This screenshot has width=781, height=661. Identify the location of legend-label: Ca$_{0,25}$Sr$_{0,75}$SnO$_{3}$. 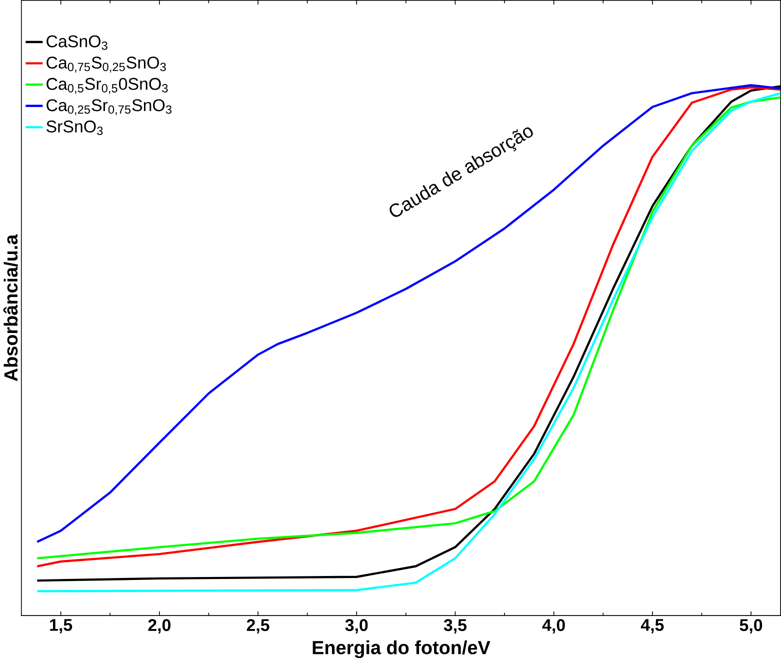
(109, 107).